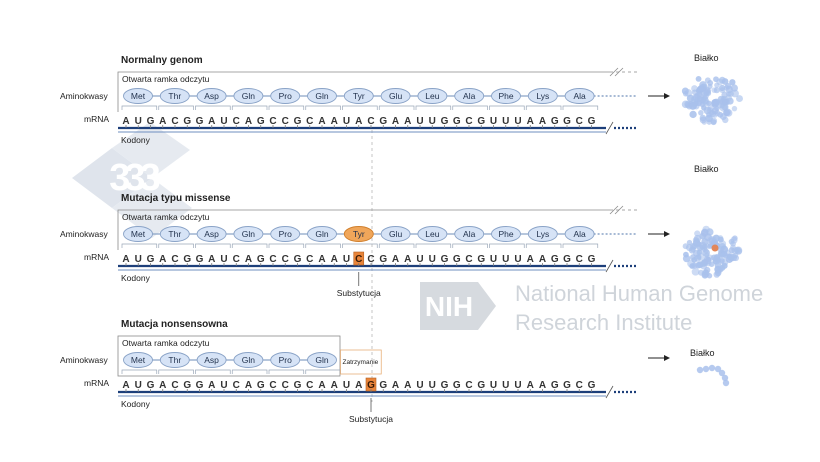 The image size is (820, 462). I want to click on panel-title: Mutacja typu missense, so click(176, 198).